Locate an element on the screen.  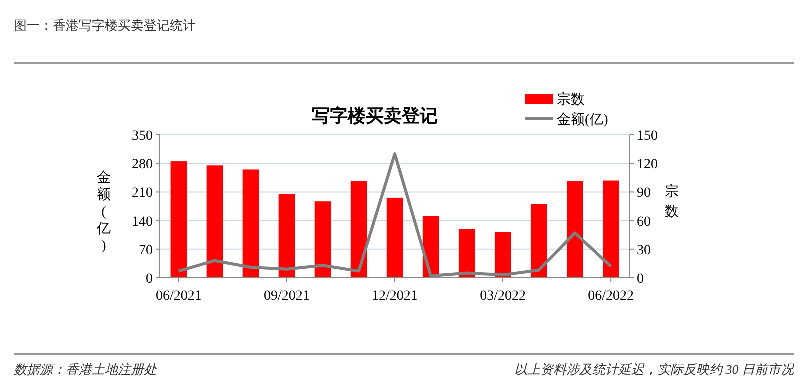
x-tick-label: 09/2021 is located at coordinates (287, 296).